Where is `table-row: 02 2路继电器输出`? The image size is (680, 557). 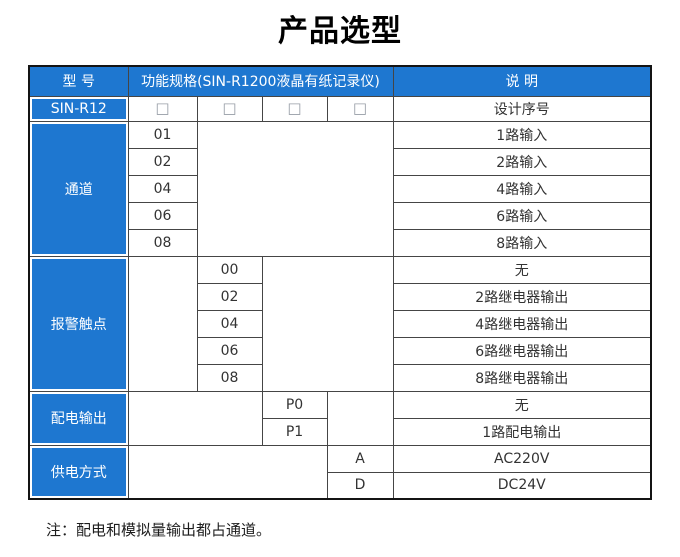 table-row: 02 2路继电器输出 is located at coordinates (340, 296).